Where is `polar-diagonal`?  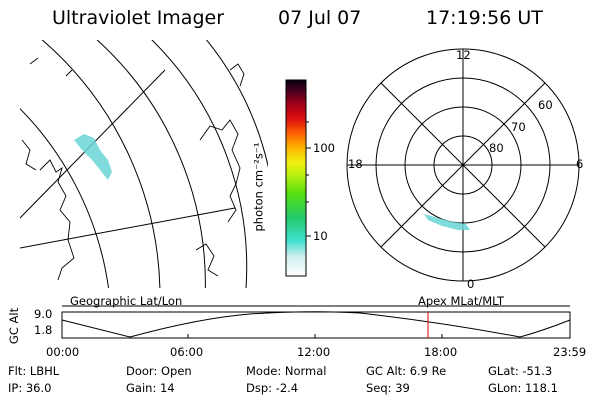
polar-diagonal is located at coordinates (463, 165).